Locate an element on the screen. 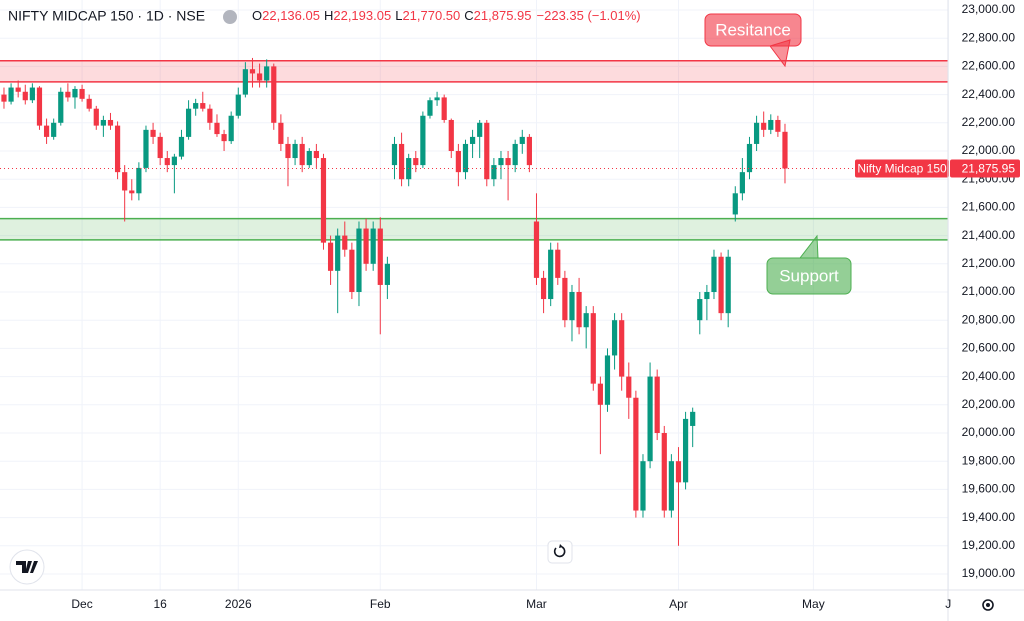  ohlc-key: O is located at coordinates (257, 15).